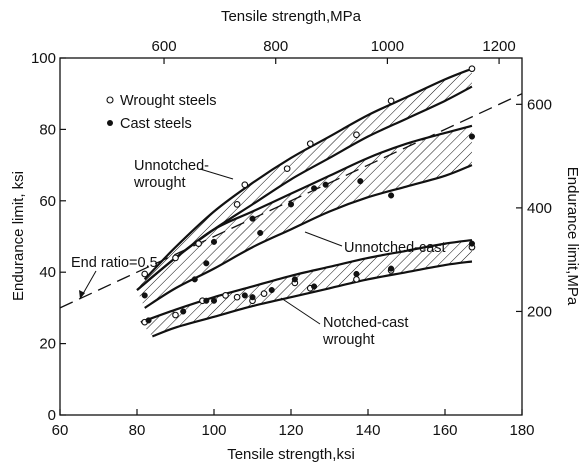  I want to click on legend: Wrought steels Cast steels, so click(161, 112).